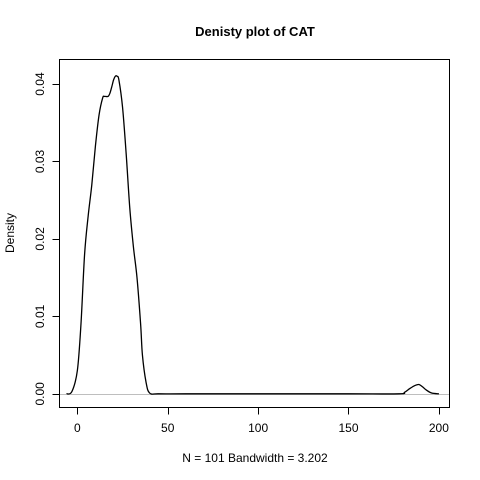 The width and height of the screenshot is (480, 480). I want to click on chart-title: Denisty plot of CAT, so click(255, 31).